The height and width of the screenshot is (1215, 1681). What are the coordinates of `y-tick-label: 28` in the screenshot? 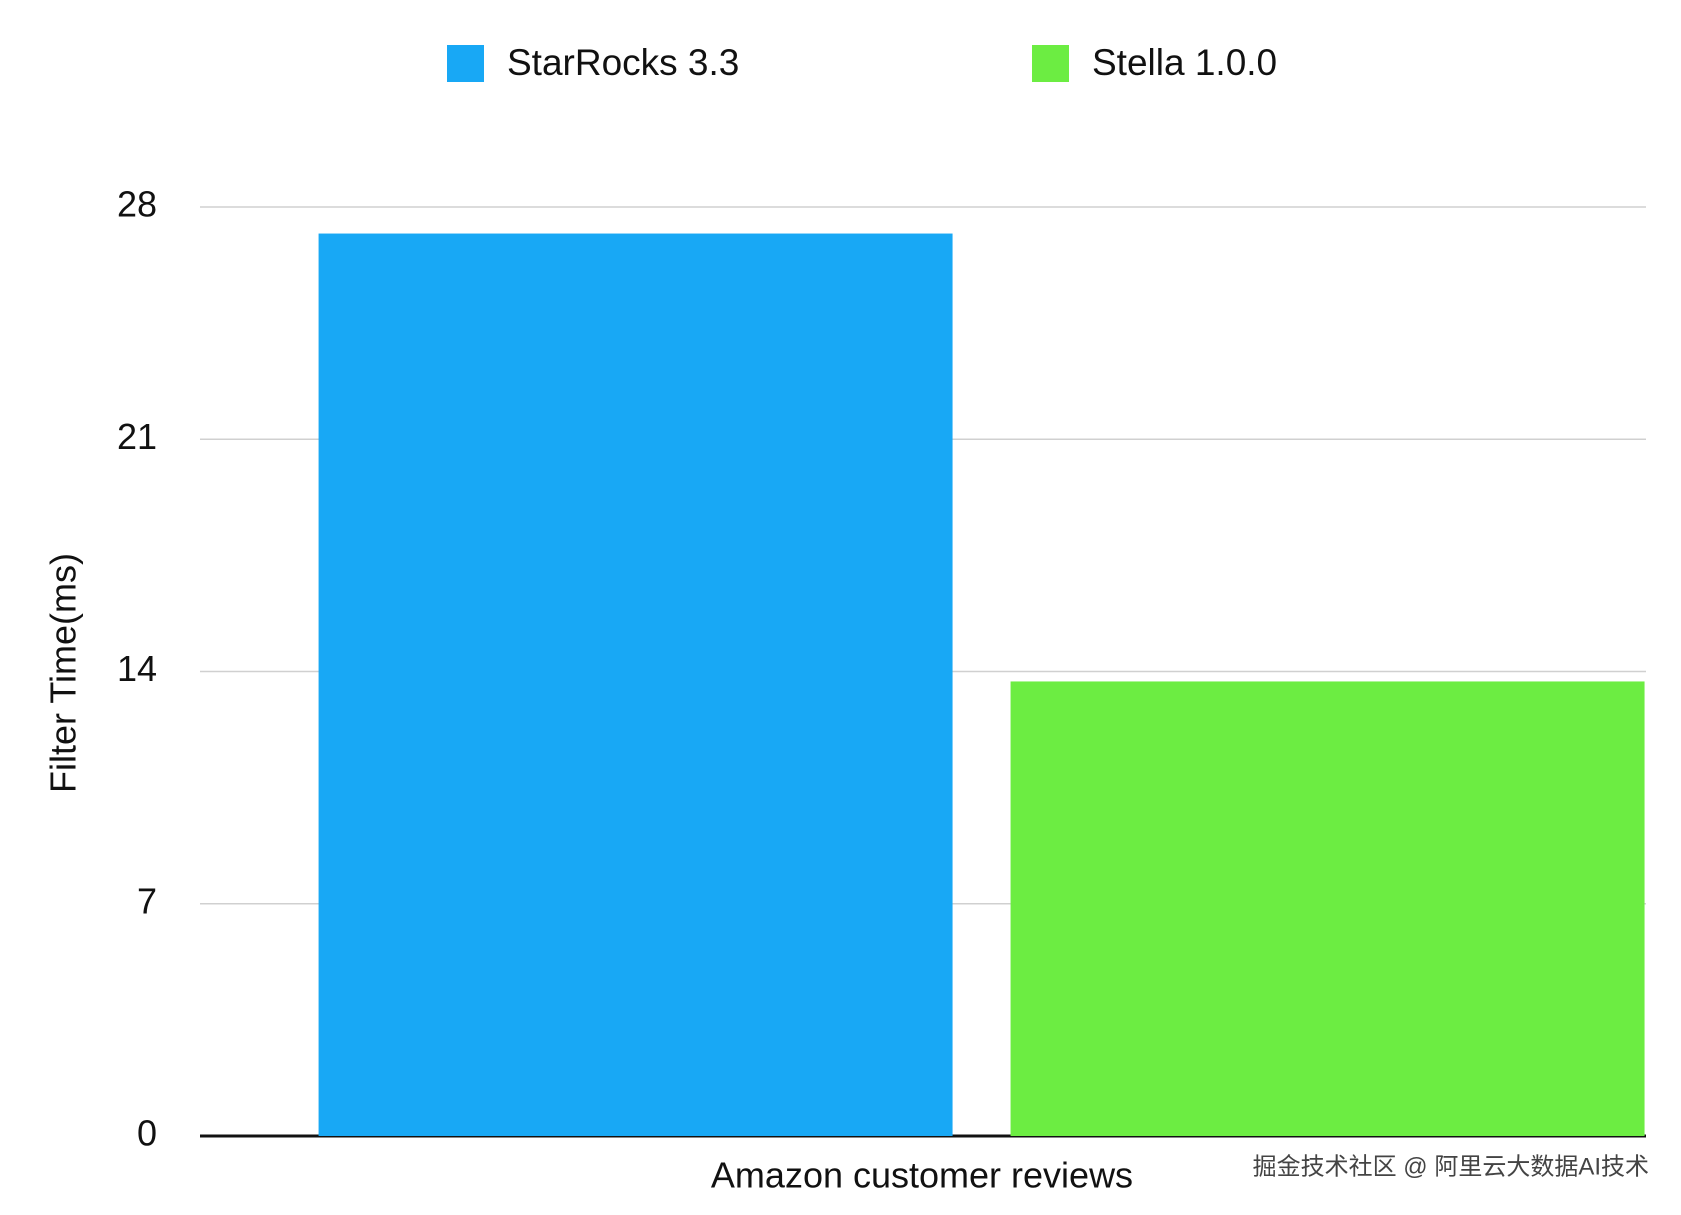 It's located at (137, 204).